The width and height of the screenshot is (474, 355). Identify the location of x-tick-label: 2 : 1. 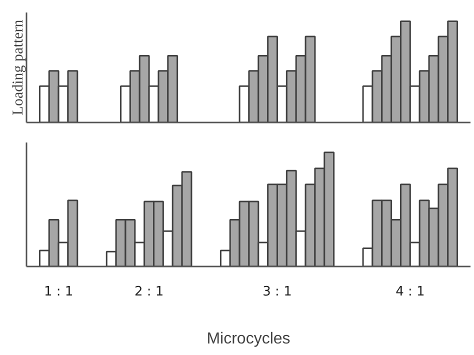
(149, 292).